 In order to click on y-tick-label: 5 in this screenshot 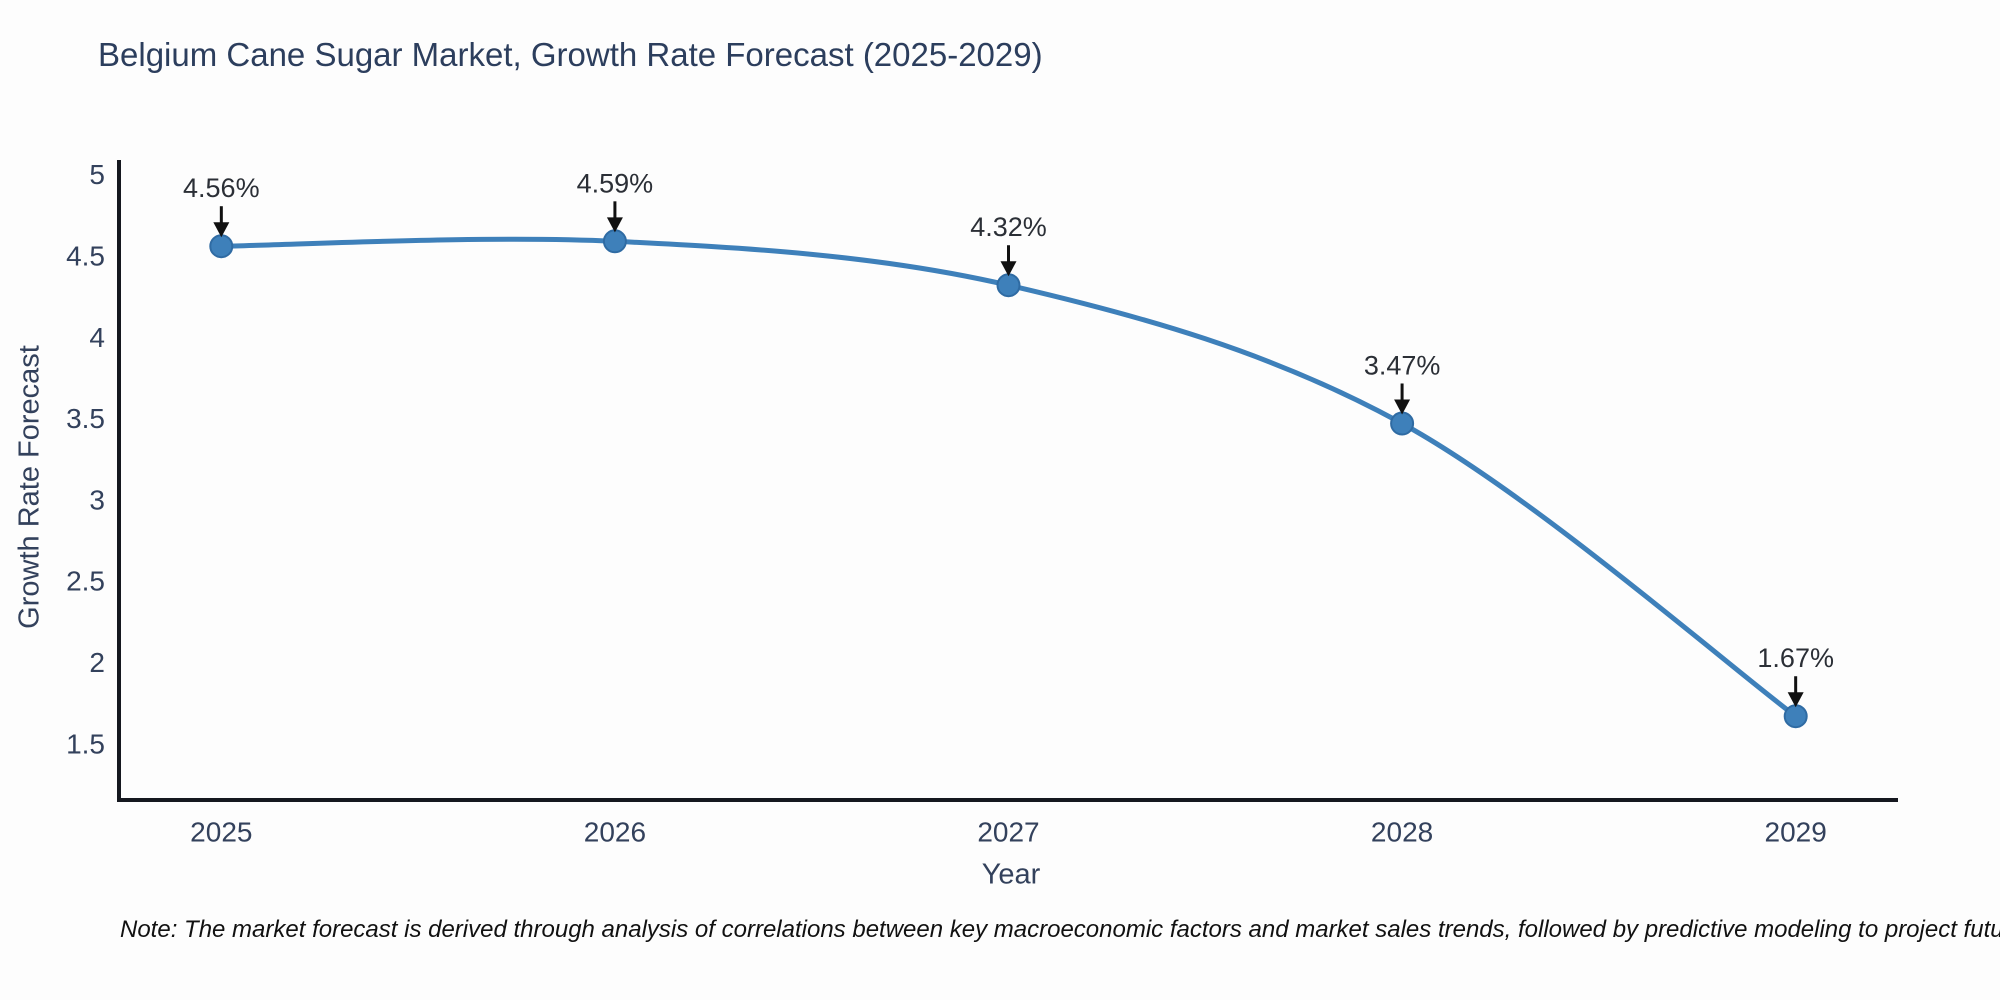, I will do `click(97, 174)`.